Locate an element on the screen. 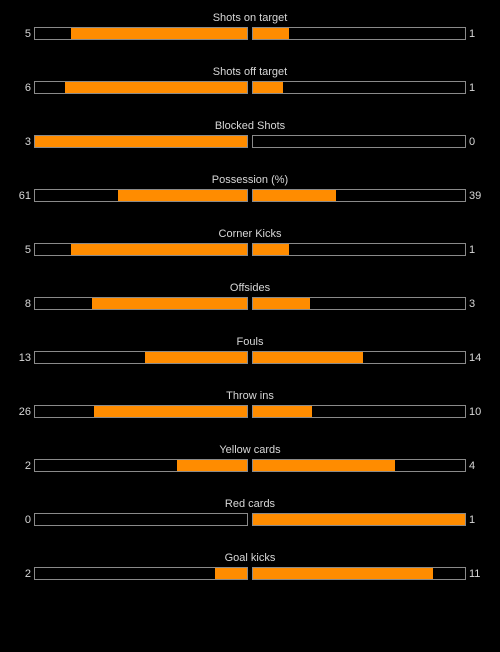 The image size is (500, 652). home-value: 6 is located at coordinates (27, 88).